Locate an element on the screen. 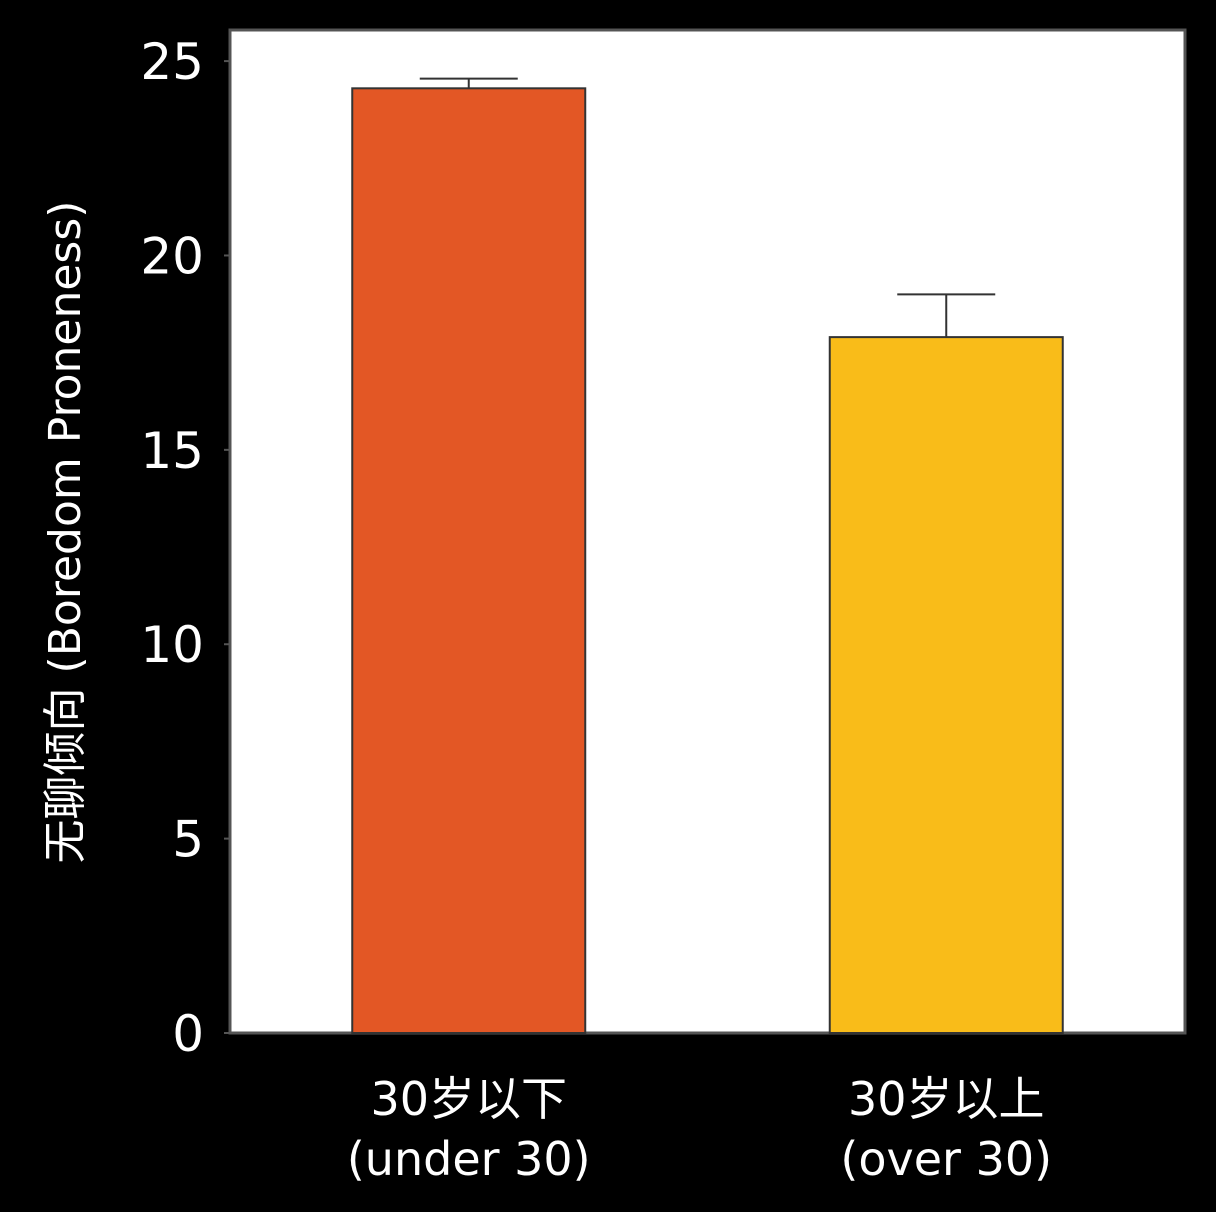 This screenshot has width=1216, height=1212. y-axis-ticks: 0 5 10 15 20 25 is located at coordinates (185, 548).